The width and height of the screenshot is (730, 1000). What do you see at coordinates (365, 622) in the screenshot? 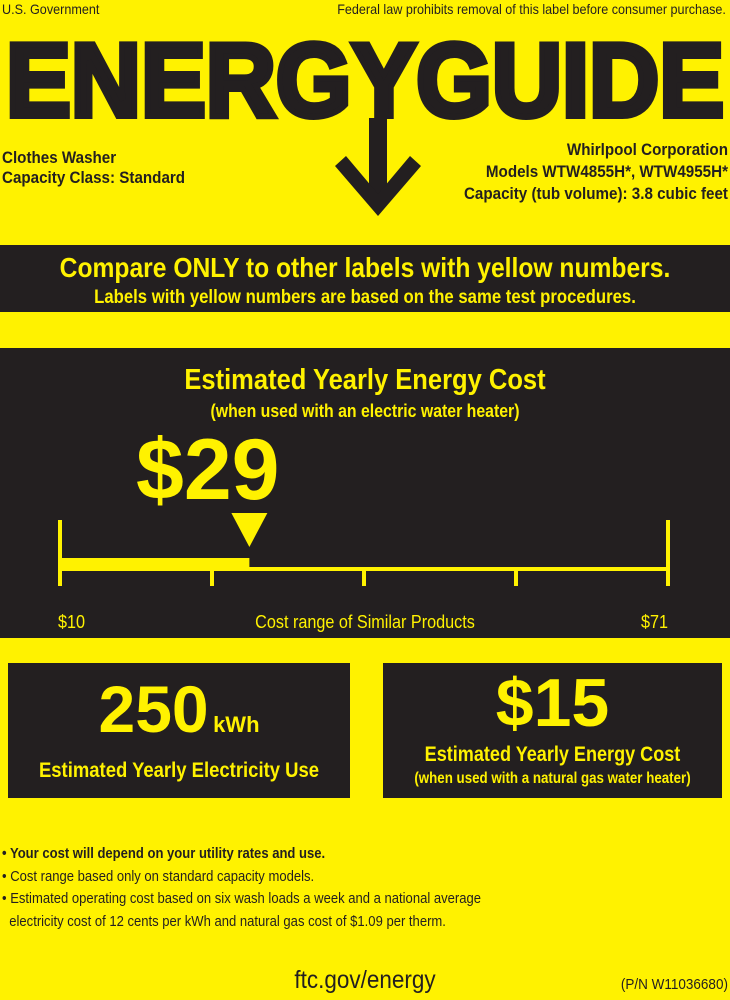
I see `range-caption: Cost range of Similar Products` at bounding box center [365, 622].